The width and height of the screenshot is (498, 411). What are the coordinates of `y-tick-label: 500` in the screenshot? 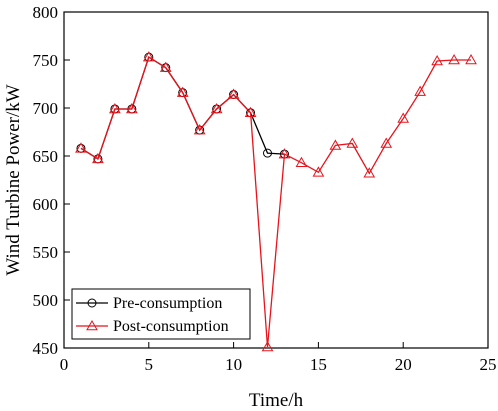 It's located at (46, 300).